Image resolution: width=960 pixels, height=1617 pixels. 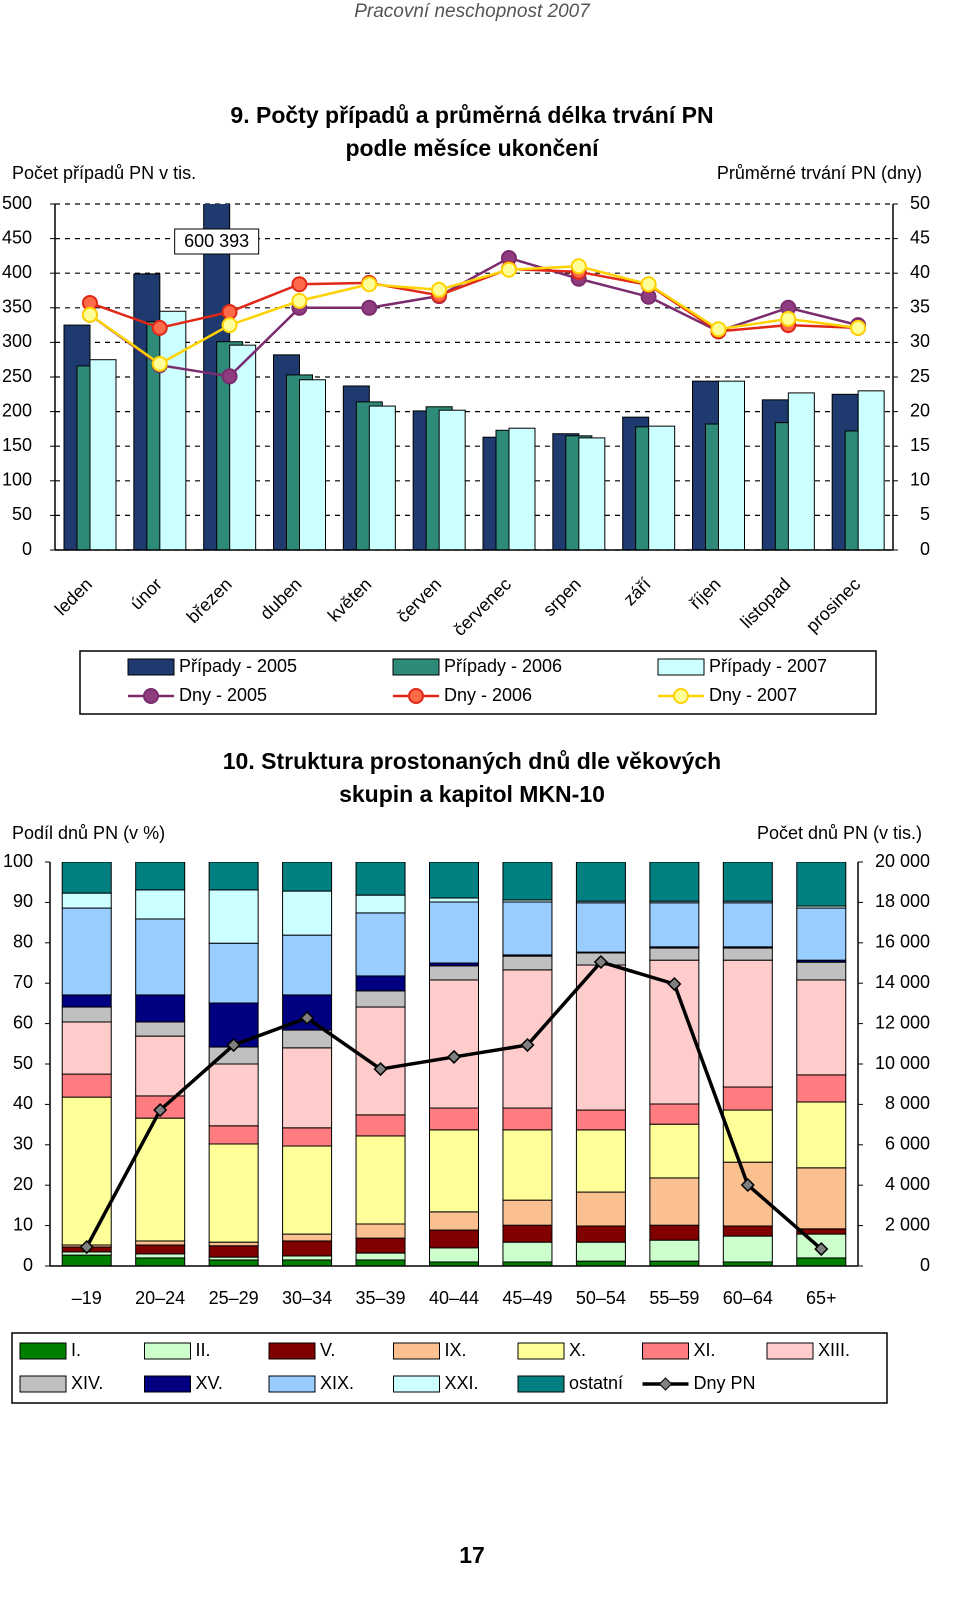 What do you see at coordinates (381, 1298) in the screenshot?
I see `x-tick-label: 35–39` at bounding box center [381, 1298].